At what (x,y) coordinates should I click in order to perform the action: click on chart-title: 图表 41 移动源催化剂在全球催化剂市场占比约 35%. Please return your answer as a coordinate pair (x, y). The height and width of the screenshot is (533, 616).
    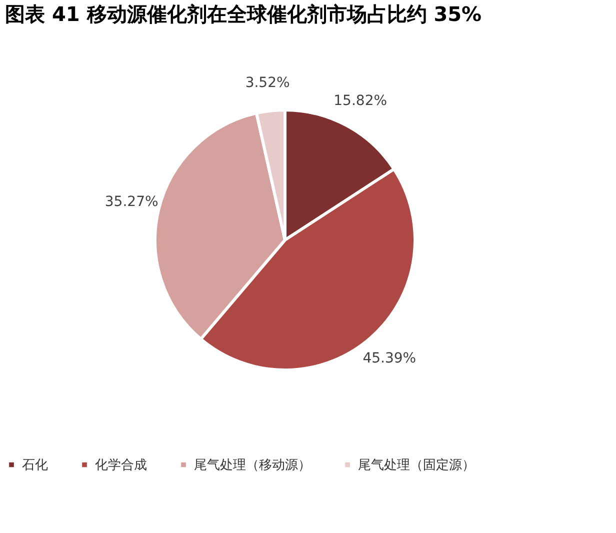
    Looking at the image, I should click on (243, 14).